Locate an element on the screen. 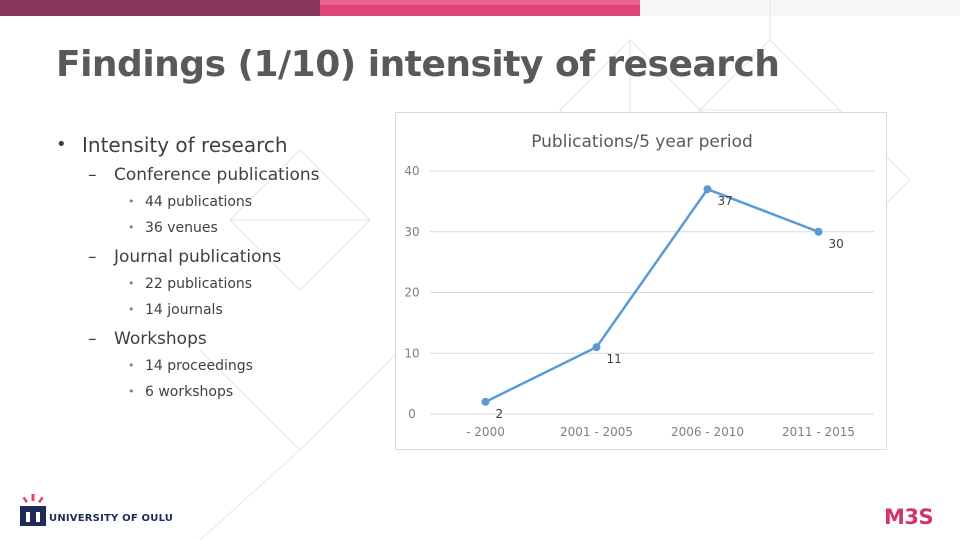  chart-data-label: 11 is located at coordinates (614, 359).